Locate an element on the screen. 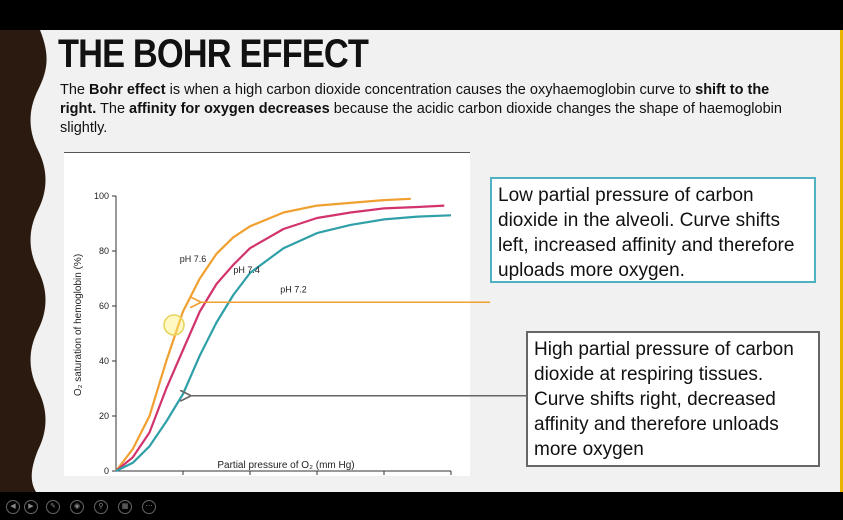 This screenshot has width=843, height=520. highlighter-icon: ◉ is located at coordinates (77, 507).